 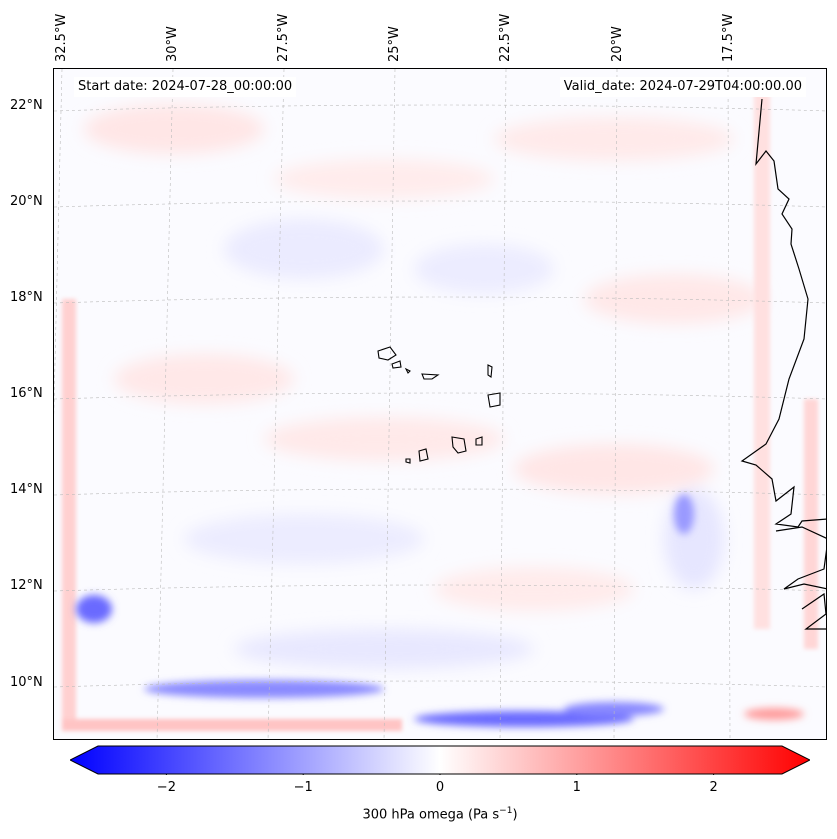 I want to click on lat-label-18n: 18°N, so click(x=26, y=297).